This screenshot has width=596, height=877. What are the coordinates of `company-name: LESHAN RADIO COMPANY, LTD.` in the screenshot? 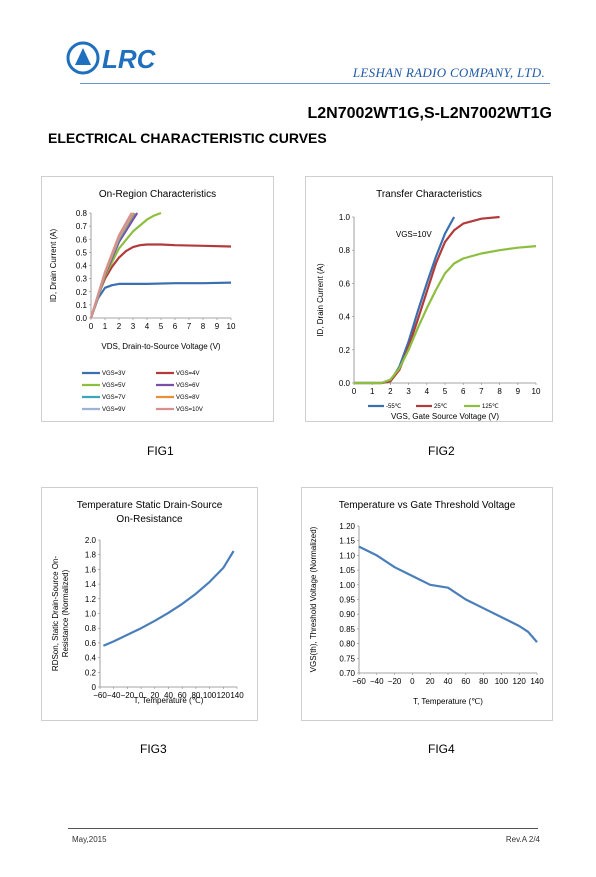 It's located at (448, 72).